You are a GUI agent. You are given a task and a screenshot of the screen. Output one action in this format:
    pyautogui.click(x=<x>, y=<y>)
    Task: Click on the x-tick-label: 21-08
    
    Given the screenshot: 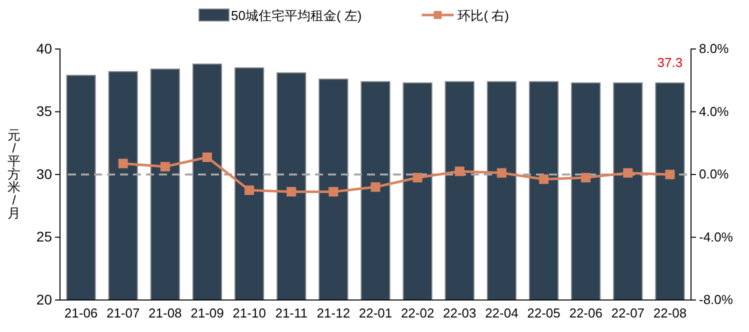 What is the action you would take?
    pyautogui.click(x=165, y=312)
    